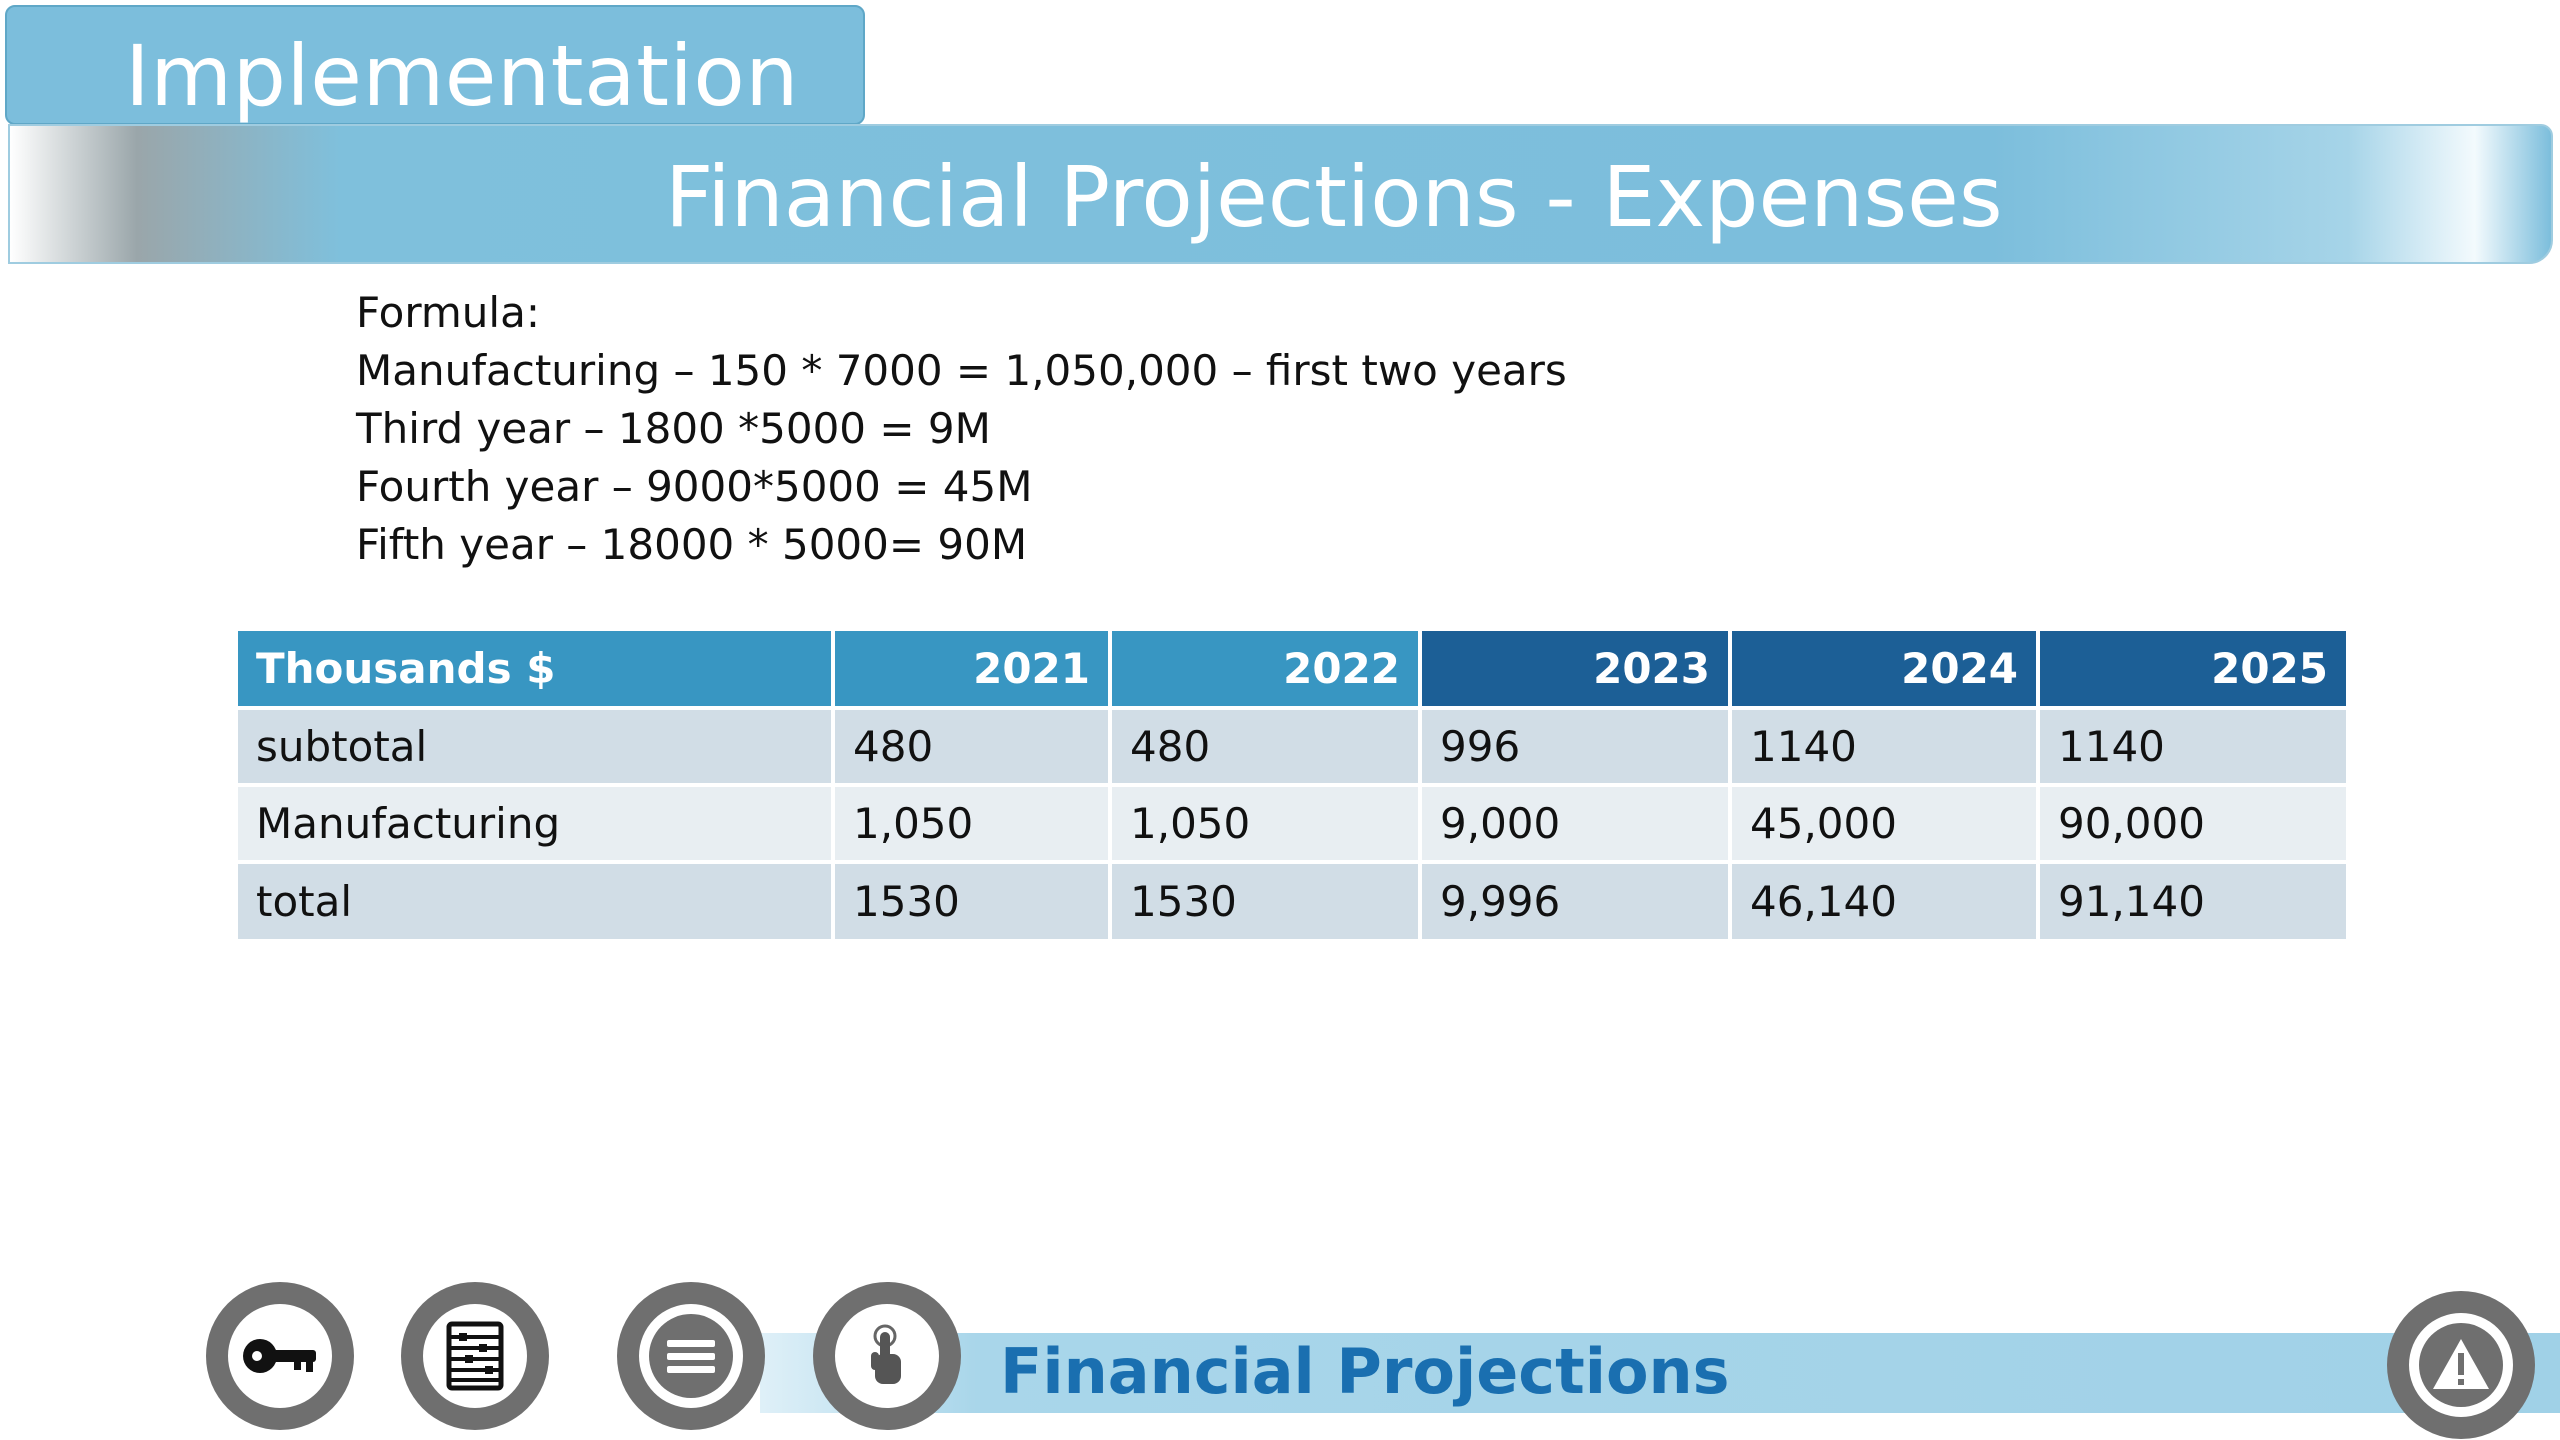 Image resolution: width=2560 pixels, height=1440 pixels. What do you see at coordinates (1574, 745) in the screenshot?
I see `table-cell: 996` at bounding box center [1574, 745].